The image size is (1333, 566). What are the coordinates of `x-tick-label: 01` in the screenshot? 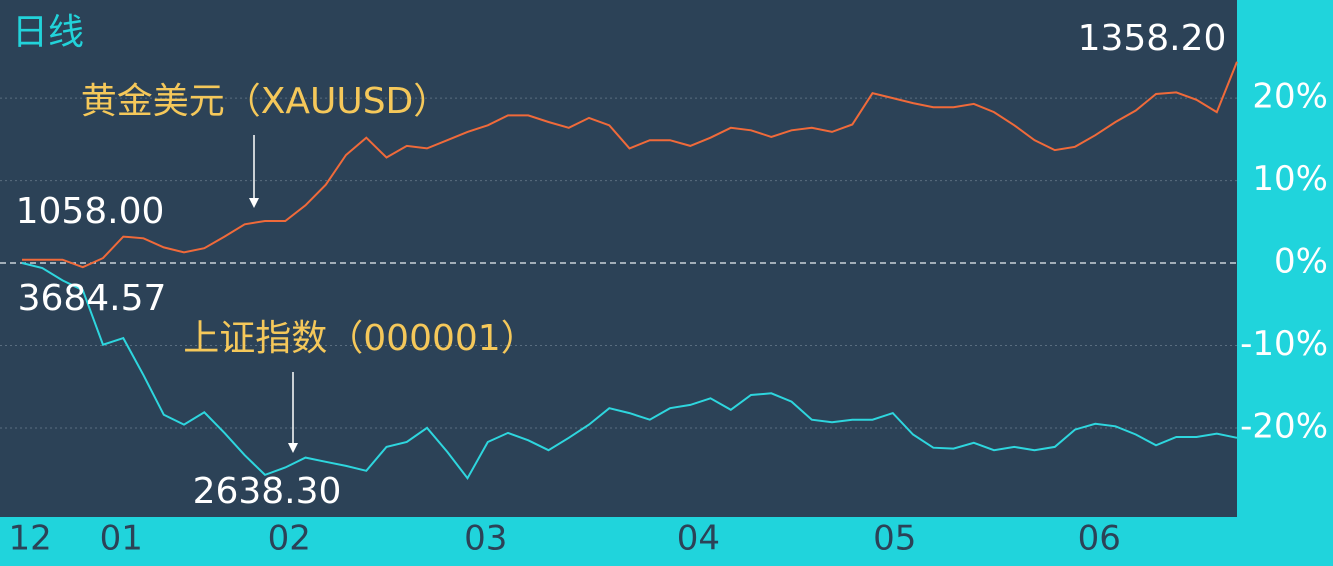 It's located at (121, 539).